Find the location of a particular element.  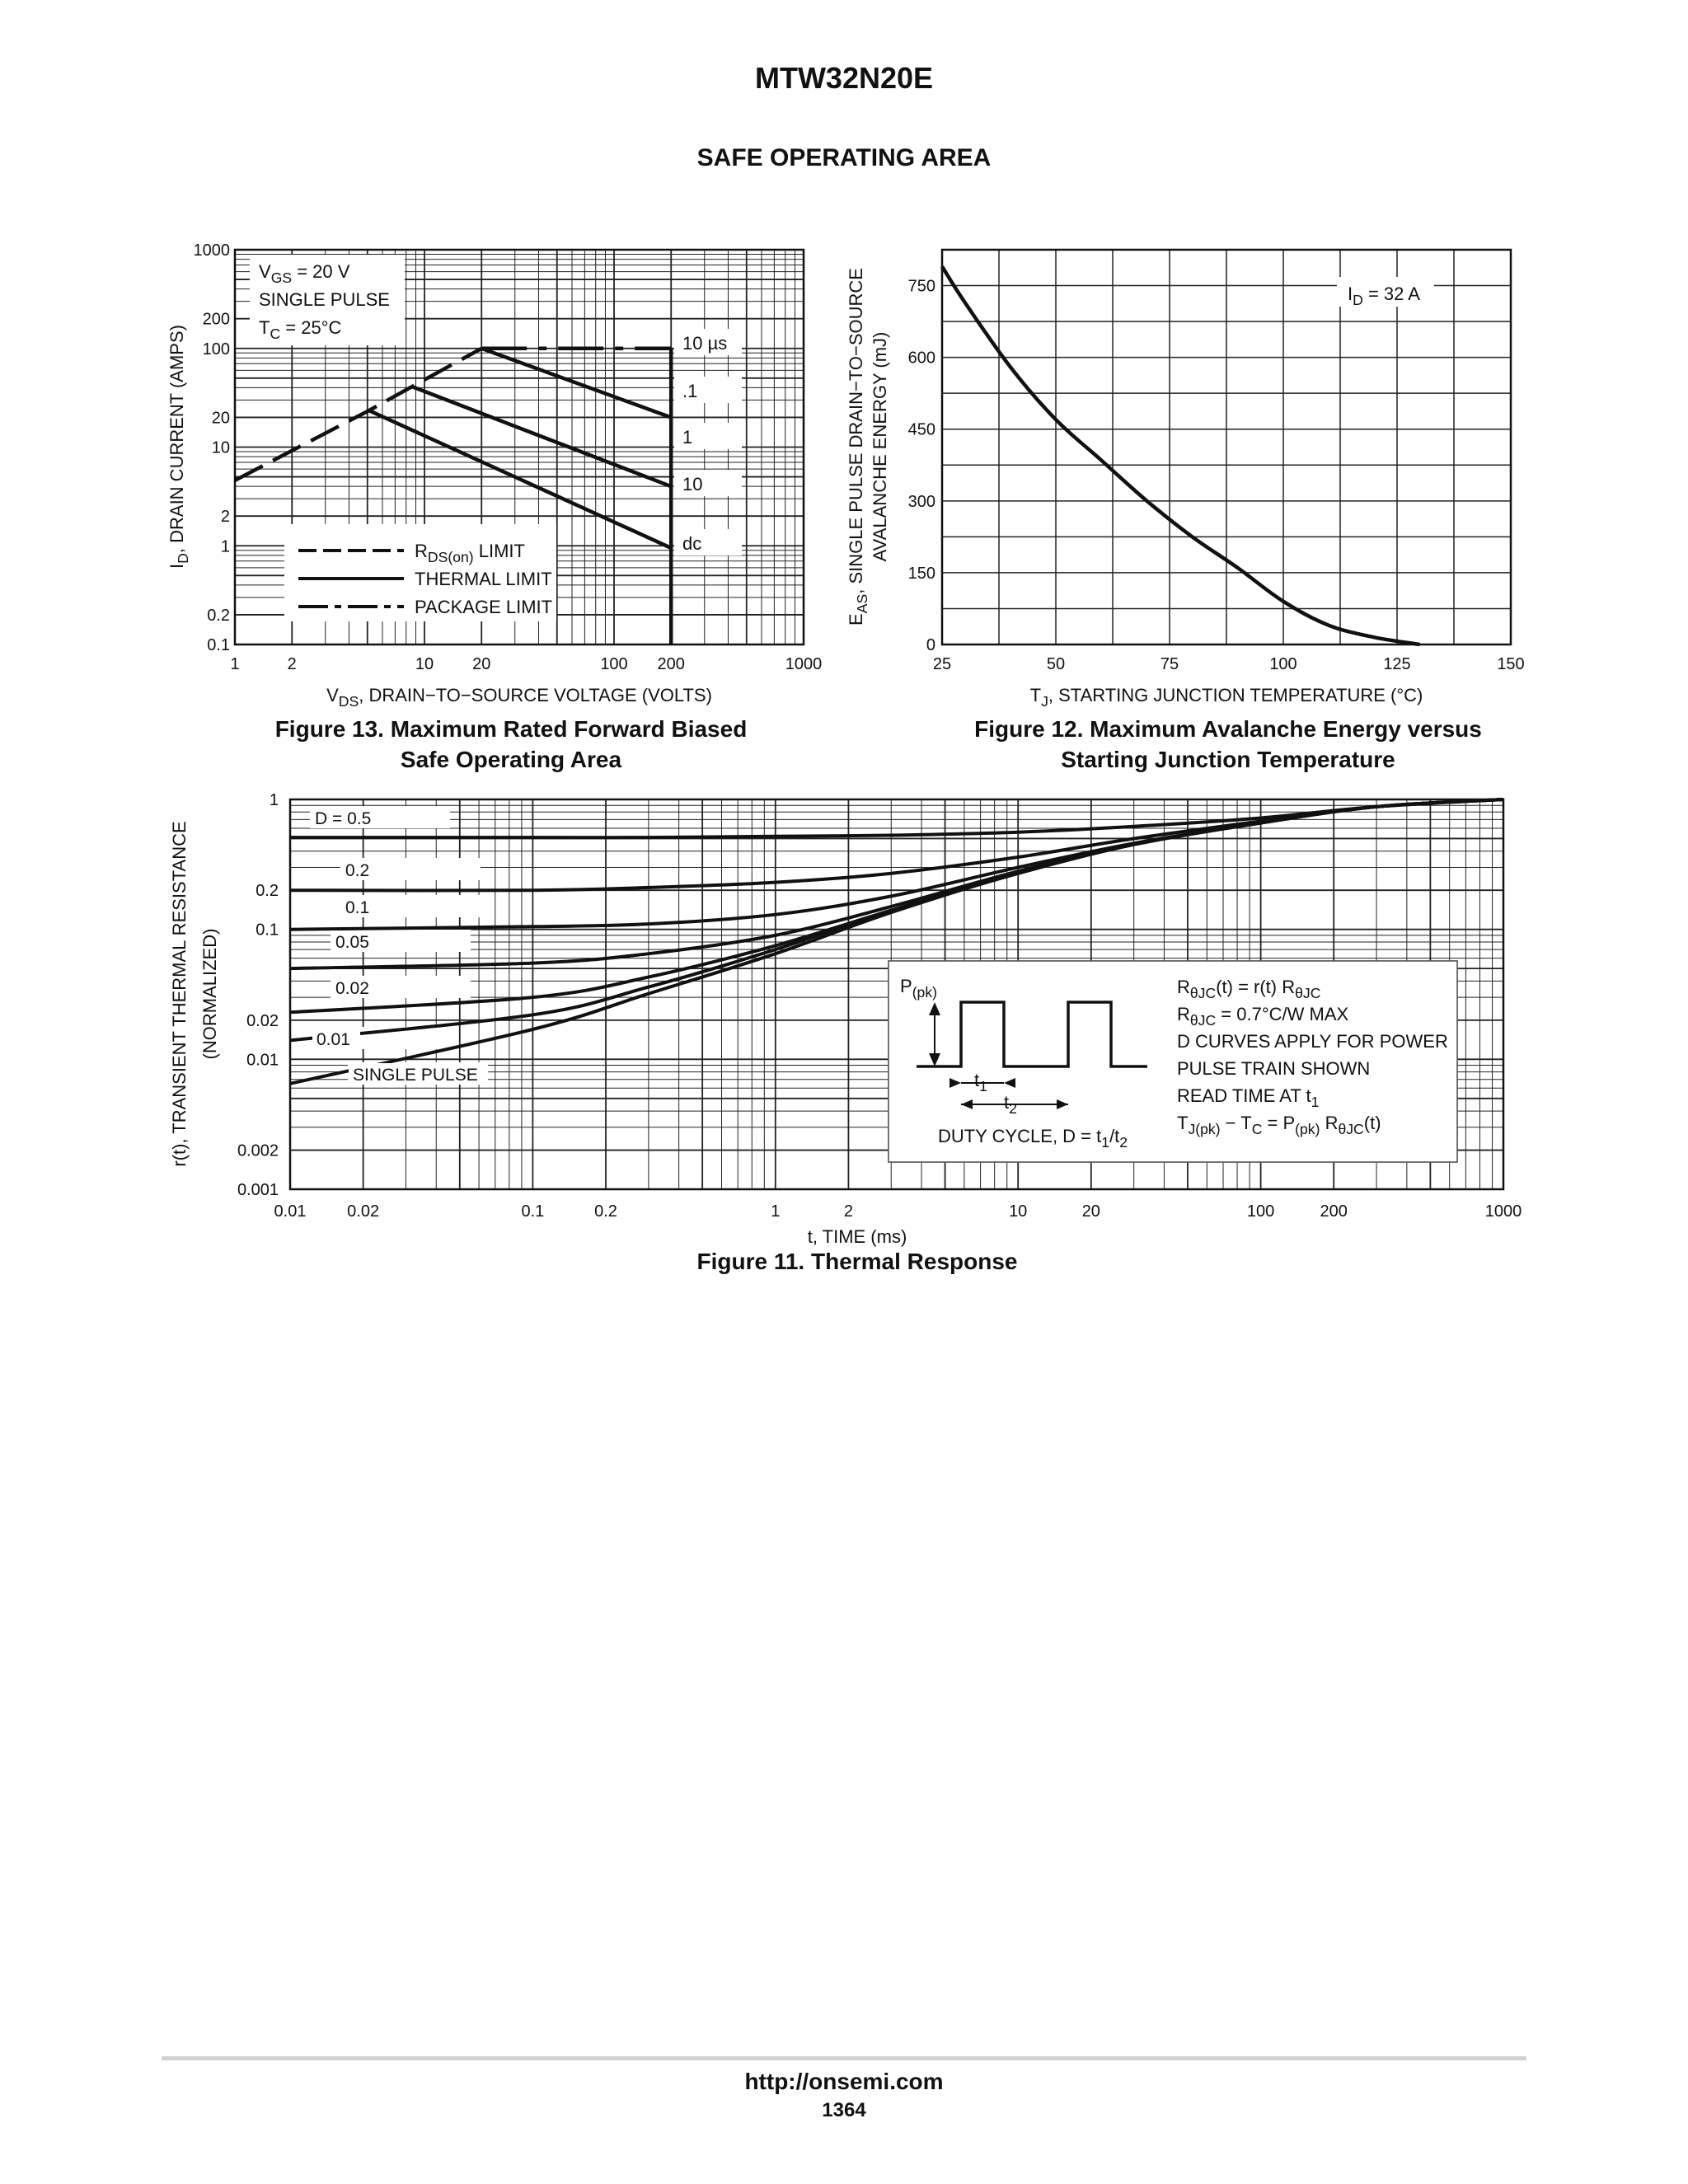

fig13-x-tick-label: 1 is located at coordinates (234, 664).